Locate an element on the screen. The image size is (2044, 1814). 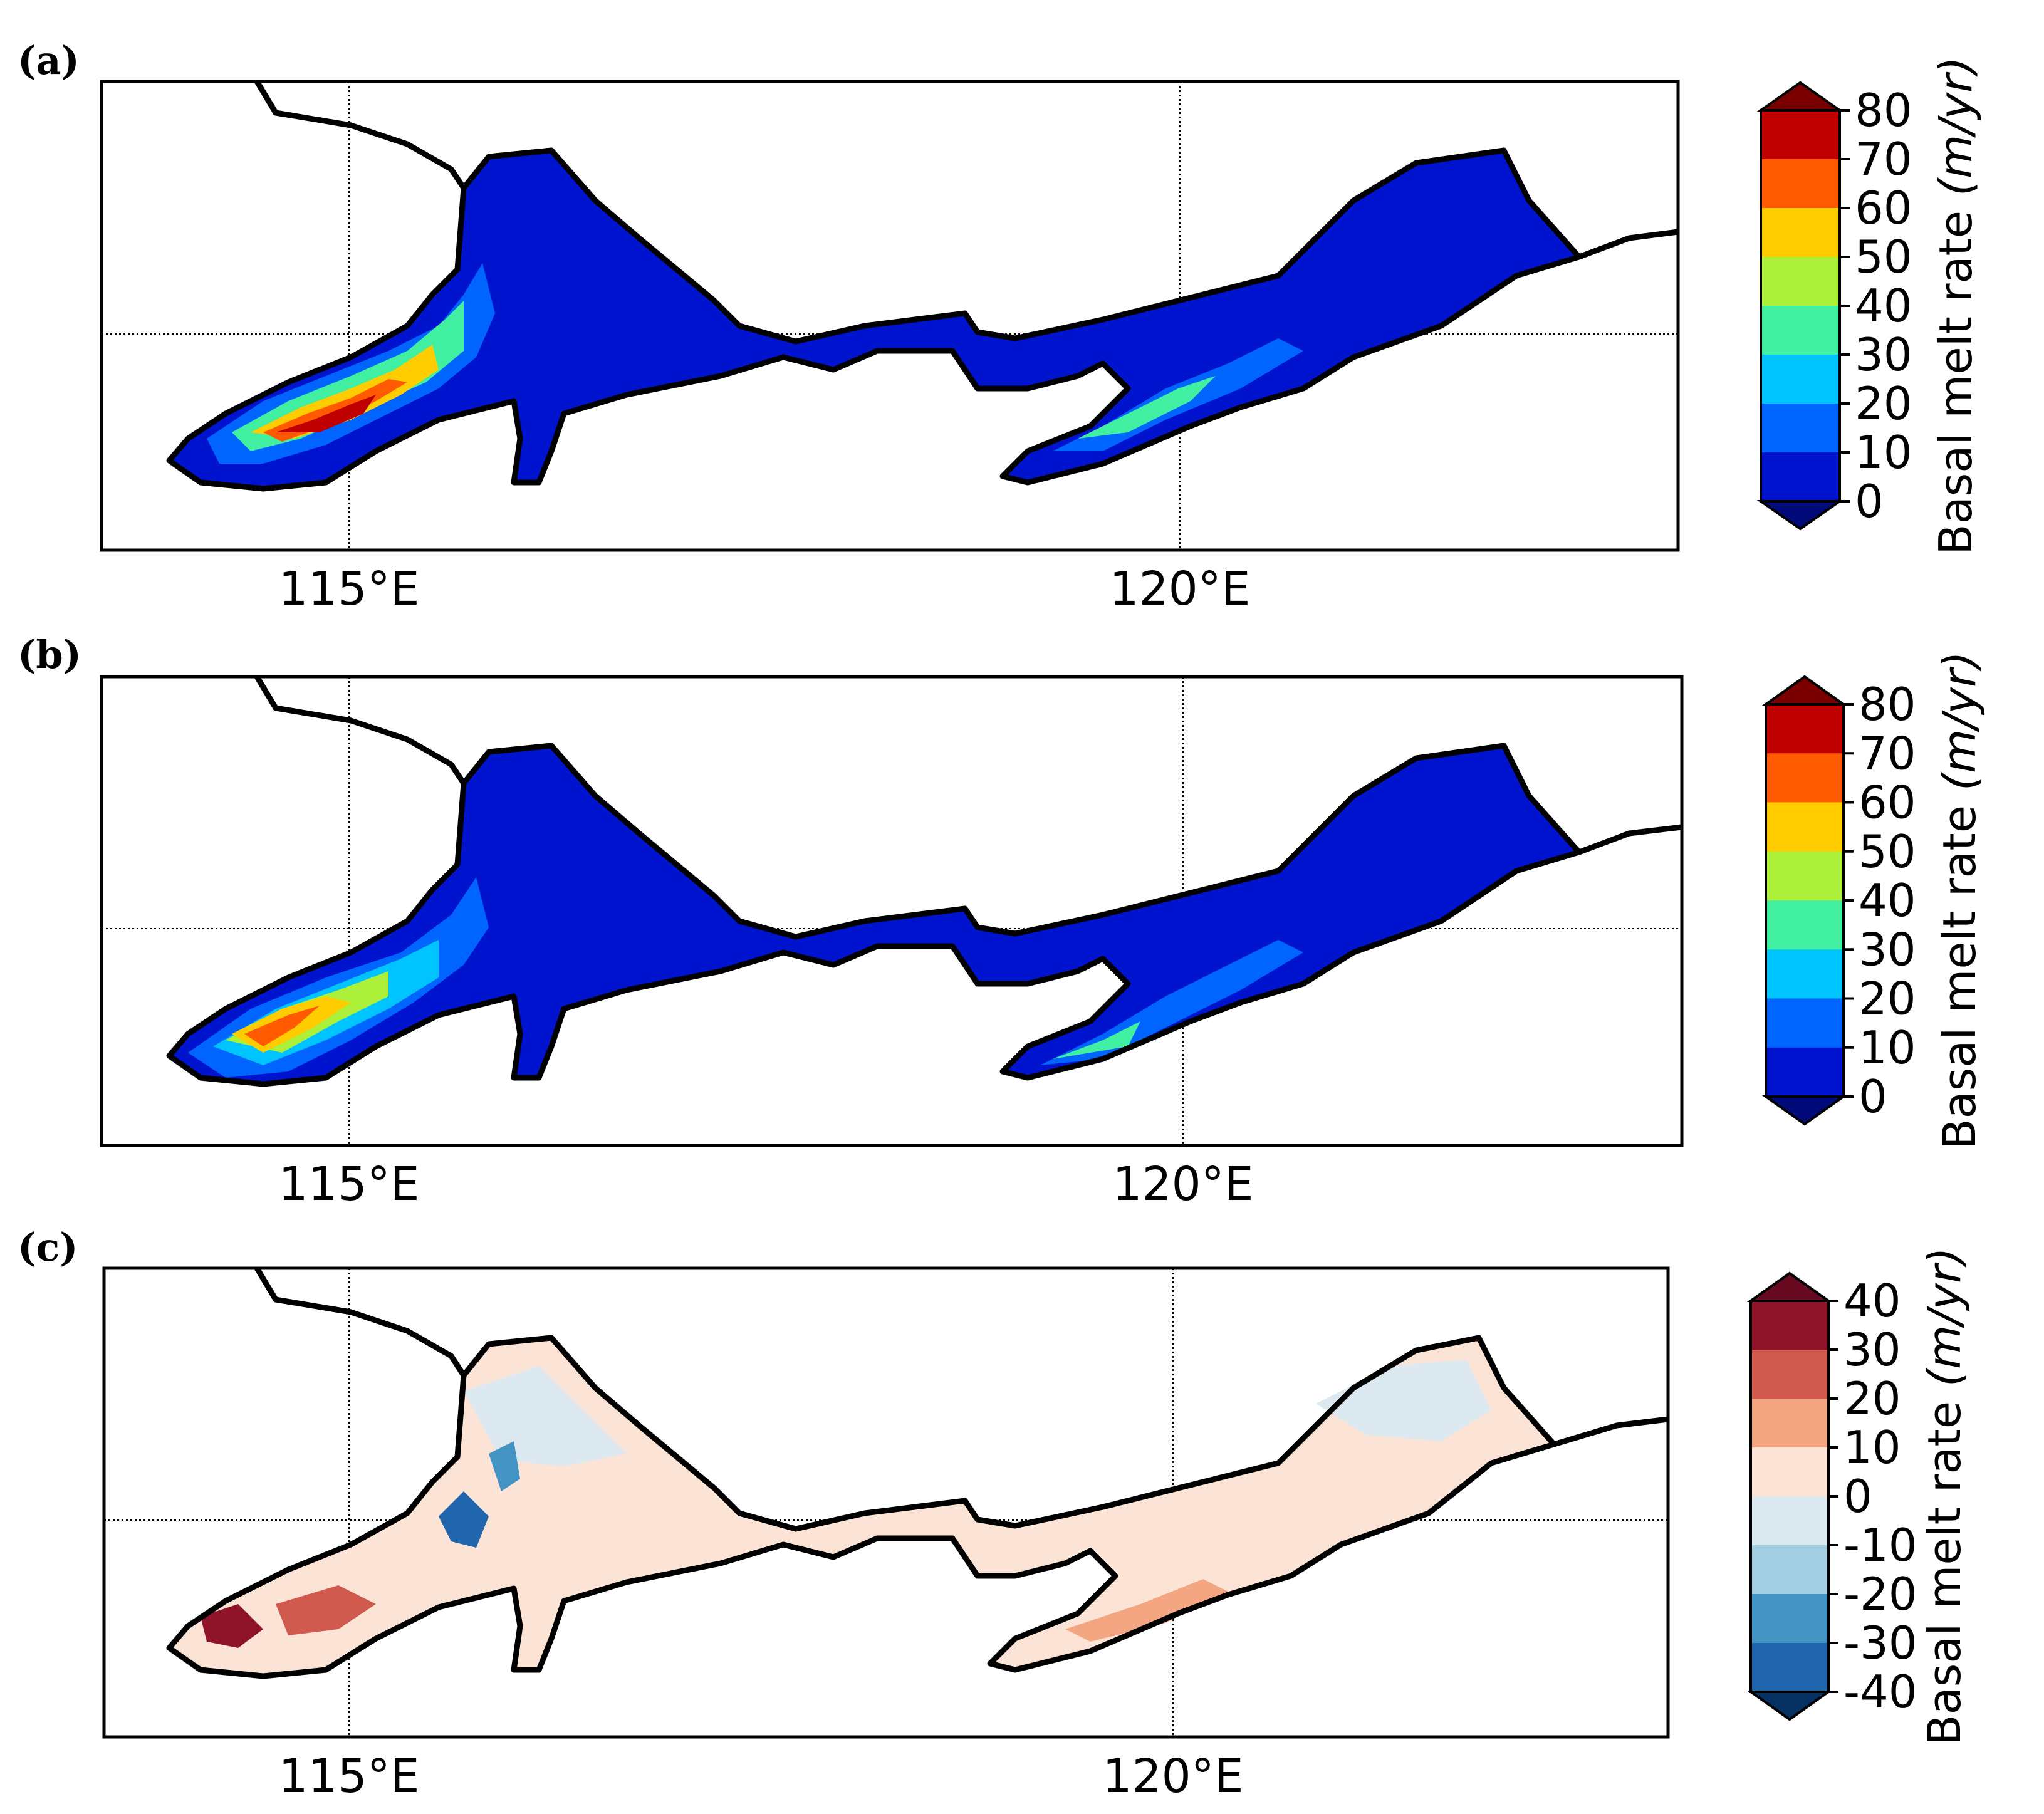
difference-zone-negative-east is located at coordinates (1403, 1400).